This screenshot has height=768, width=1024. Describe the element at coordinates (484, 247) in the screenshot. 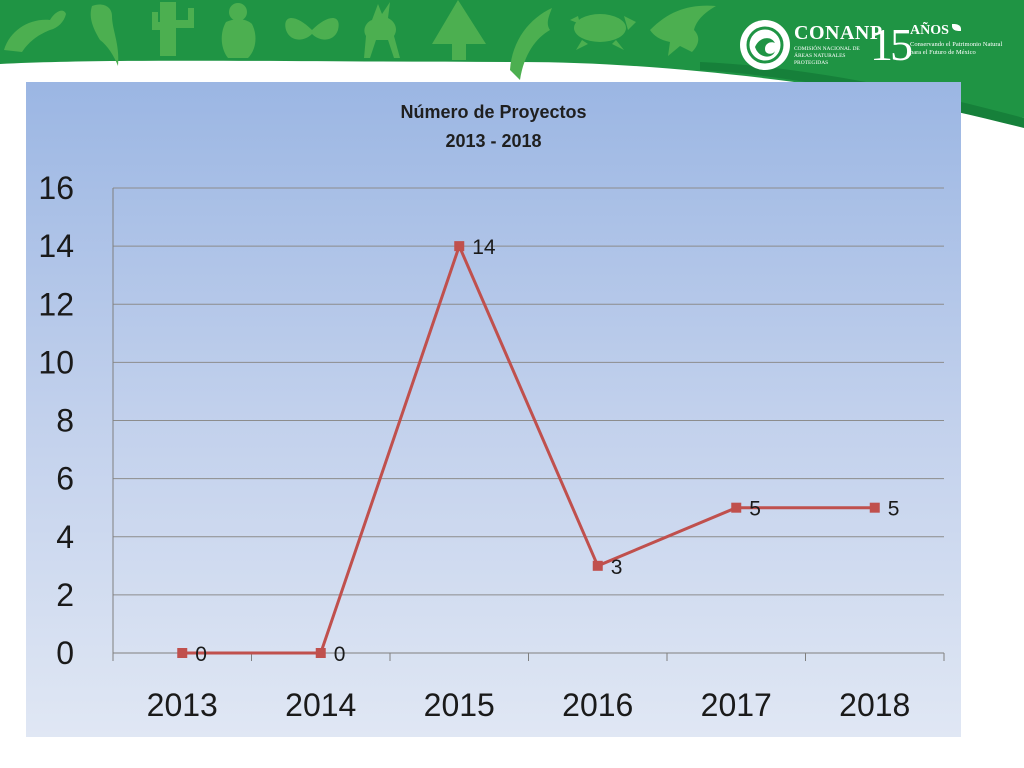

I see `data-label: 14` at that location.